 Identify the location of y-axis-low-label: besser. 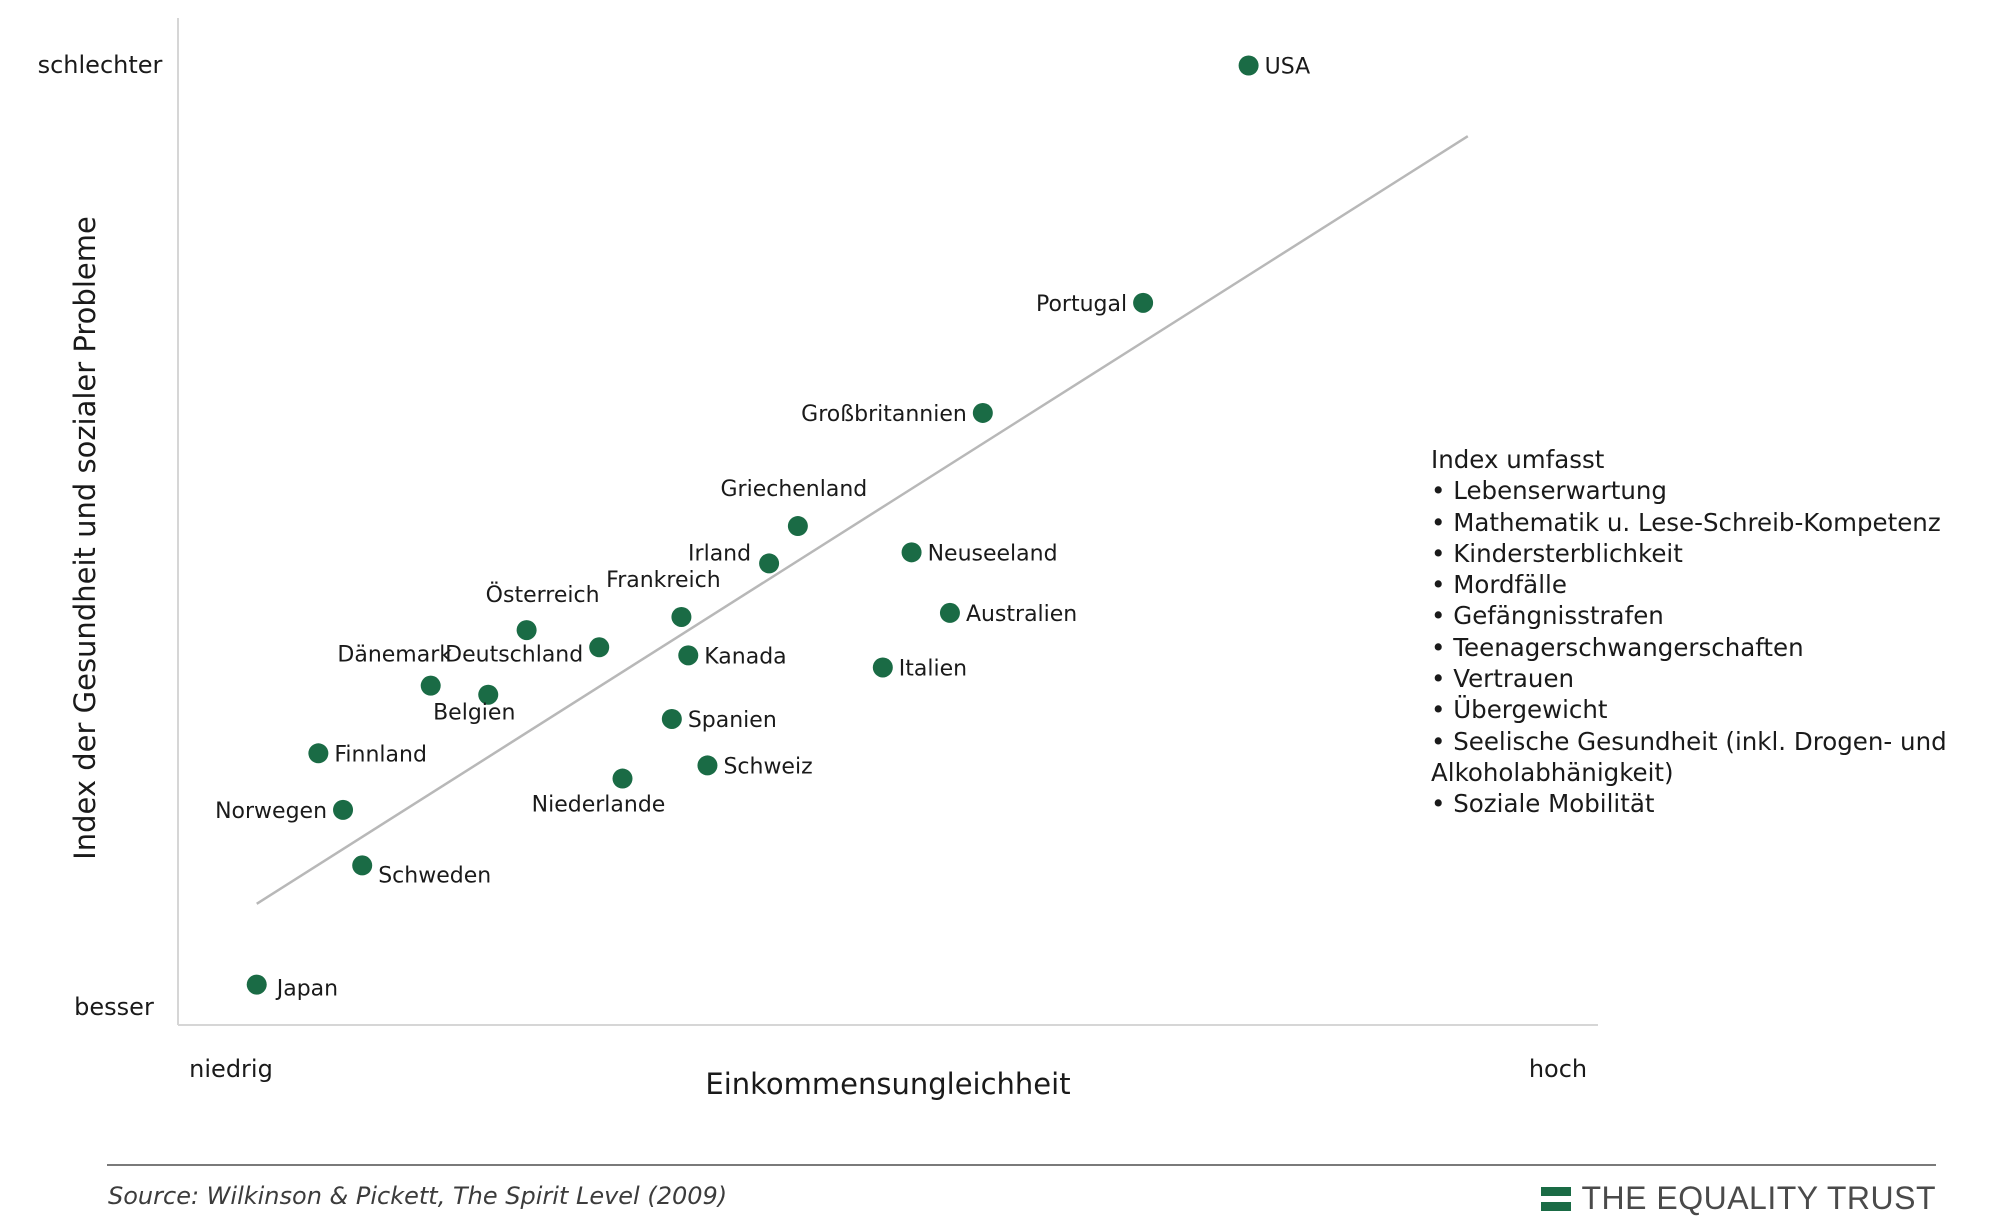
(114, 1007).